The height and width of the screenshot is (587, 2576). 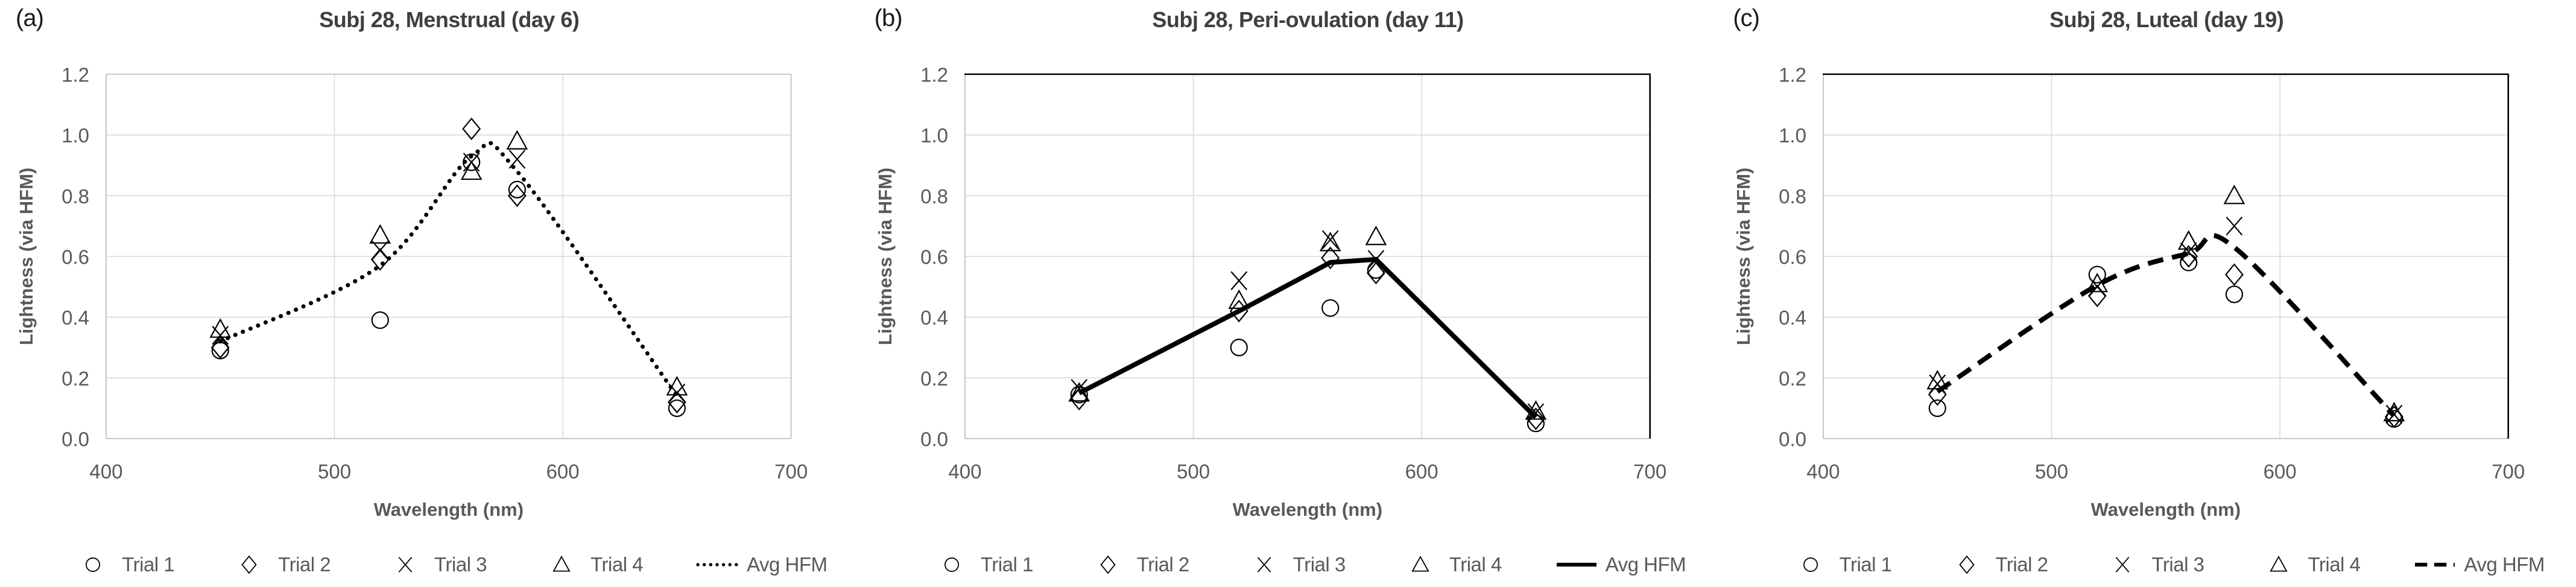 I want to click on chart-legend-a: Trial 1 Trial 2 Trial 3 Trial 4 Avg HFM, so click(x=449, y=564).